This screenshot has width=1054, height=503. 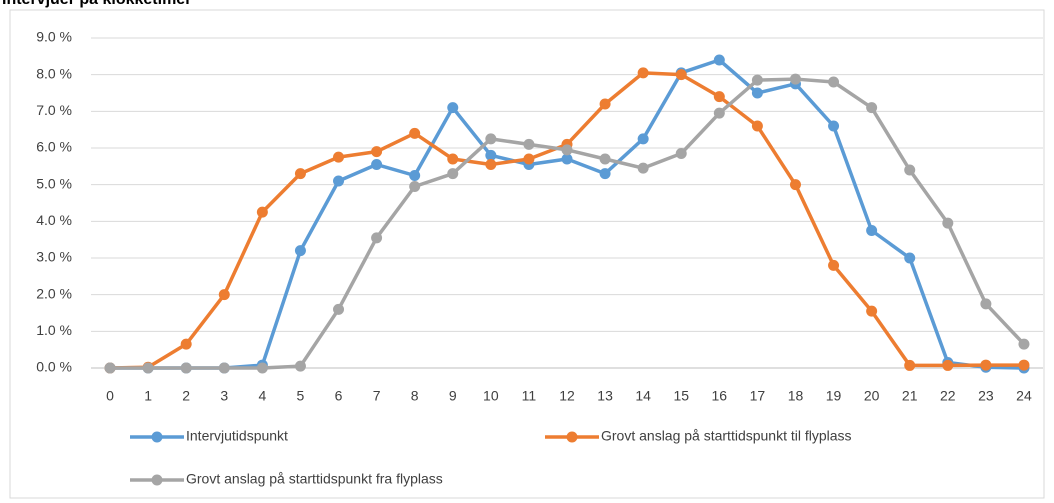 What do you see at coordinates (567, 396) in the screenshot?
I see `x-tick-label: 12` at bounding box center [567, 396].